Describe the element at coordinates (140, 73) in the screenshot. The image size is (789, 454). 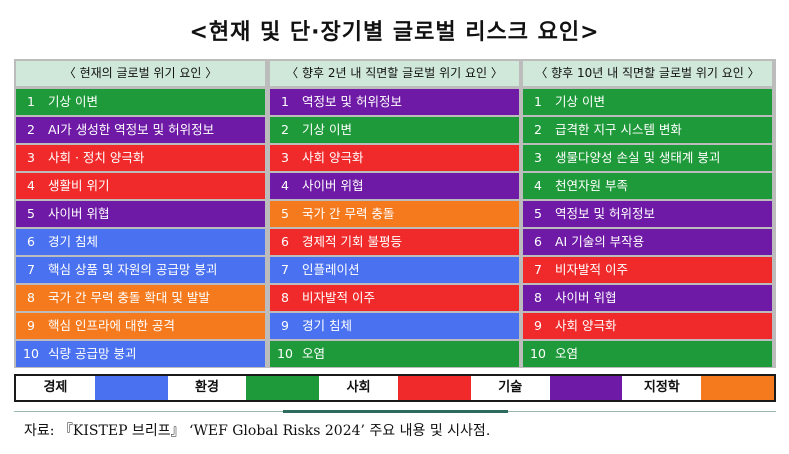
I see `column-header: 〈 현재의 글로벌 위기 요인 〉` at that location.